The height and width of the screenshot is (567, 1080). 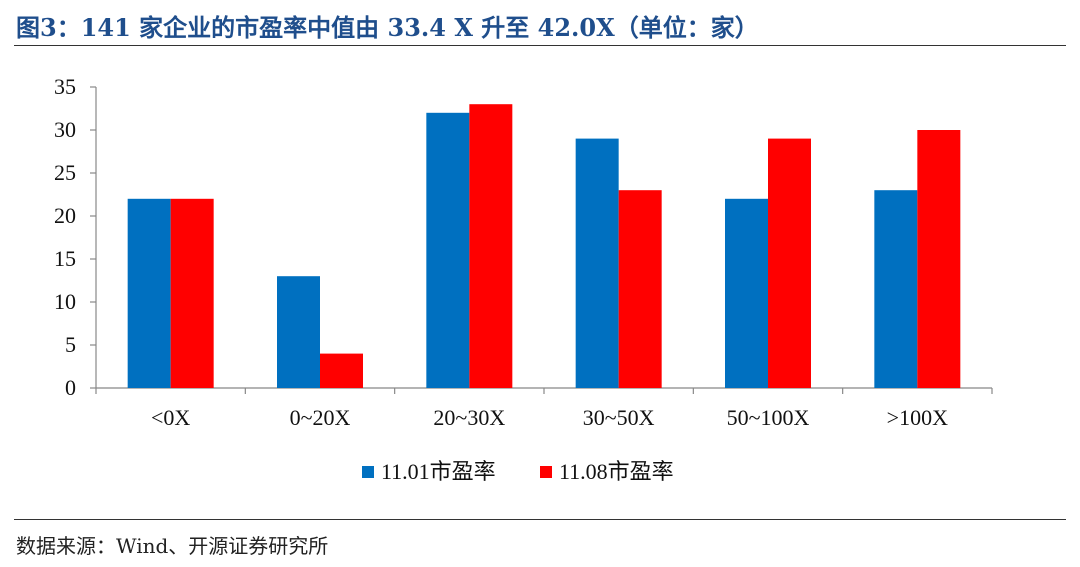 I want to click on x-tick-label: <0X, so click(x=170, y=417).